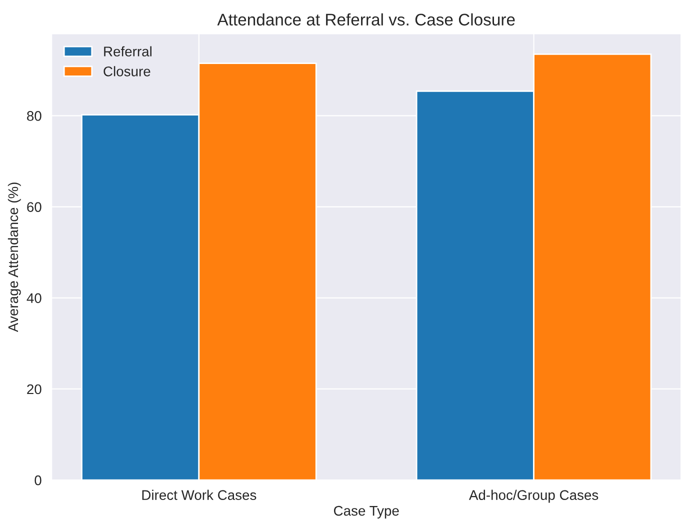 The width and height of the screenshot is (688, 519). Describe the element at coordinates (366, 19) in the screenshot. I see `chart-title: Attendance at Referral vs. Case Closure` at that location.